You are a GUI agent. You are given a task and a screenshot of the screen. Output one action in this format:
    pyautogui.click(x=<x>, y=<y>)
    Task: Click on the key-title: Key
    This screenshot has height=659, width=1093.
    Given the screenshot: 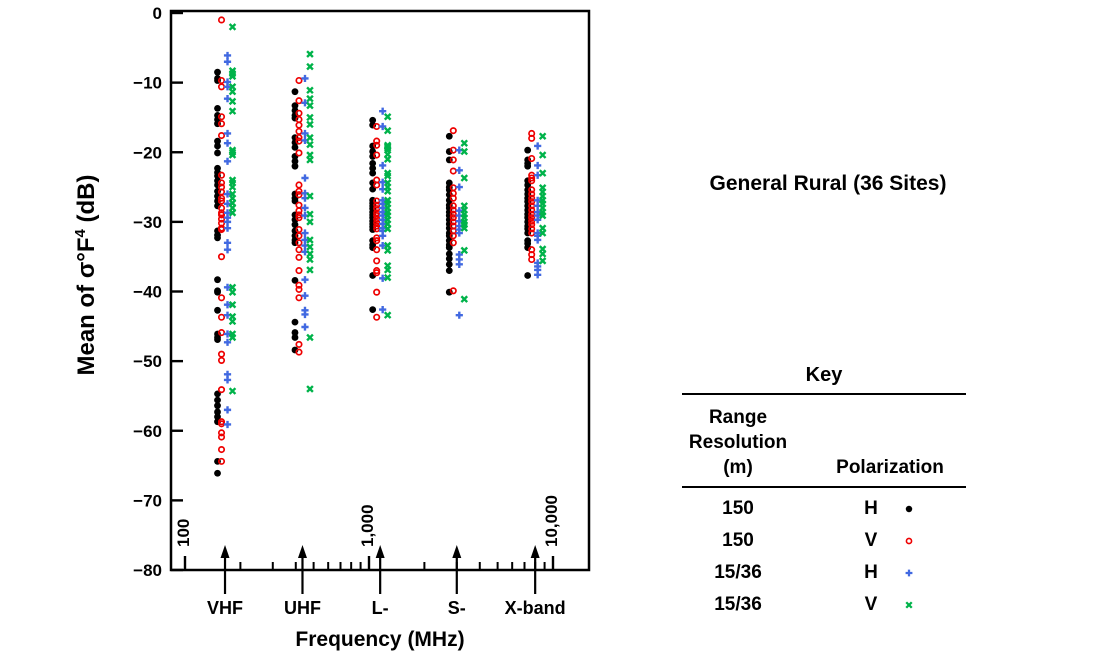 What is the action you would take?
    pyautogui.click(x=824, y=375)
    